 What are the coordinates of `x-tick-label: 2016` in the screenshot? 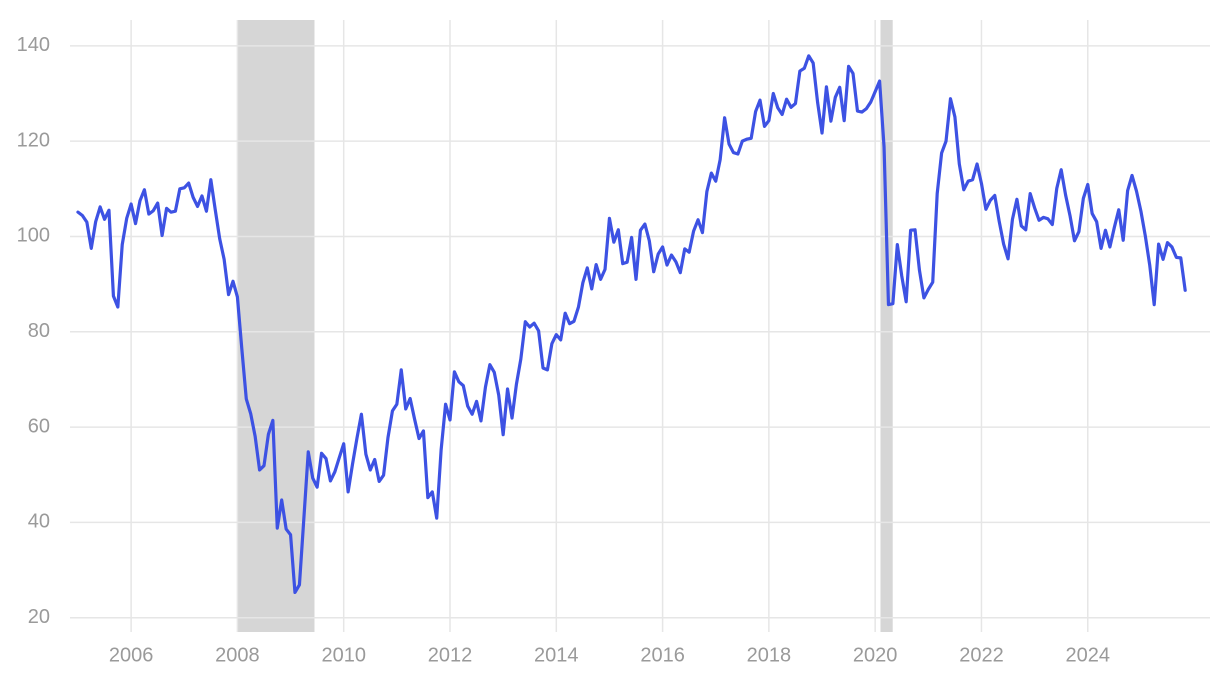 It's located at (662, 655).